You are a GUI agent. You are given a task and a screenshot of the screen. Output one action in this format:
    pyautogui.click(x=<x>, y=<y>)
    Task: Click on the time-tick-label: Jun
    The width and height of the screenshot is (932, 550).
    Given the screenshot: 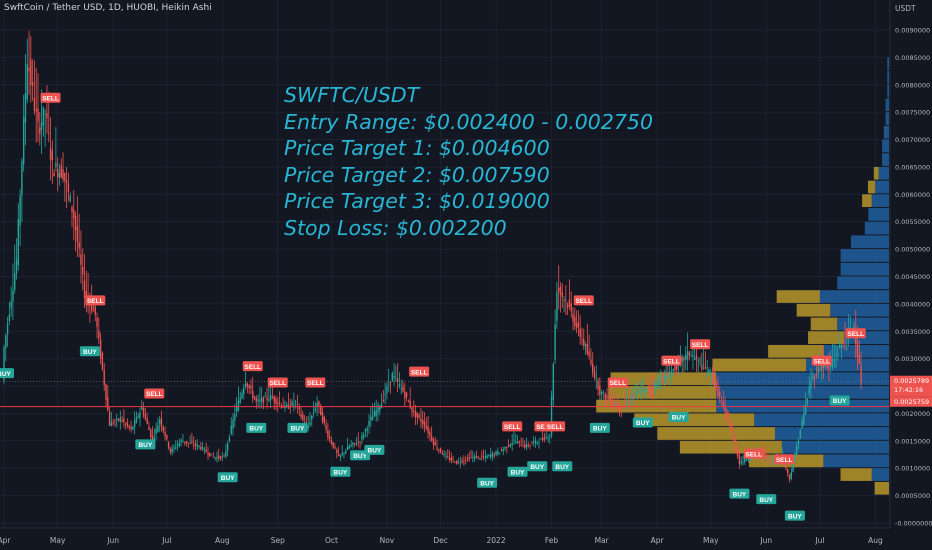 What is the action you would take?
    pyautogui.click(x=765, y=540)
    